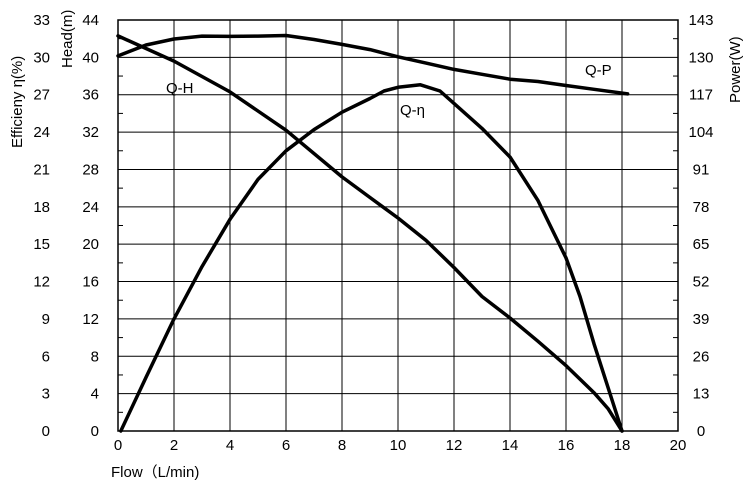  What do you see at coordinates (398, 445) in the screenshot?
I see `x-tick-label: 10` at bounding box center [398, 445].